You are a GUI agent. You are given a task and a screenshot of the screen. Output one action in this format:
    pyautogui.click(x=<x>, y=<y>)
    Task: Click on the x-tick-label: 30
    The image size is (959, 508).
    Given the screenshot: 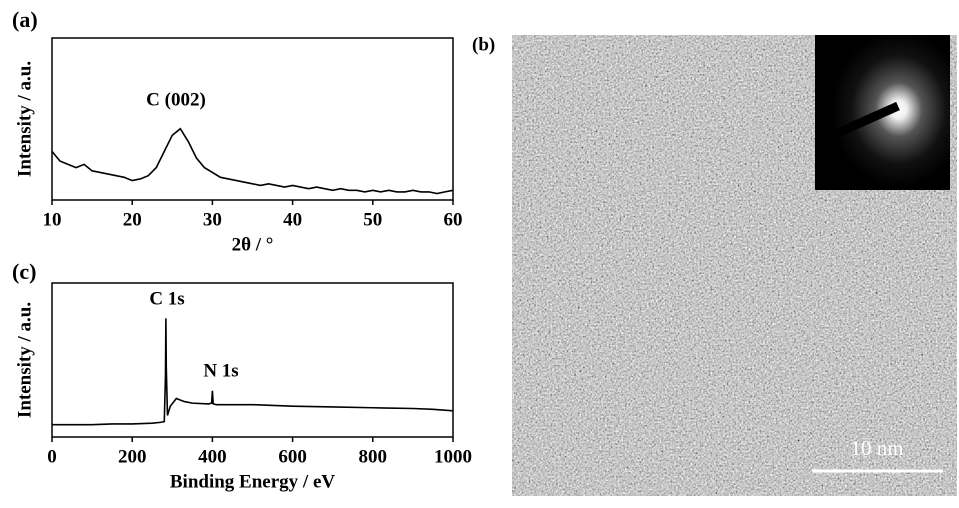 What is the action you would take?
    pyautogui.click(x=212, y=219)
    